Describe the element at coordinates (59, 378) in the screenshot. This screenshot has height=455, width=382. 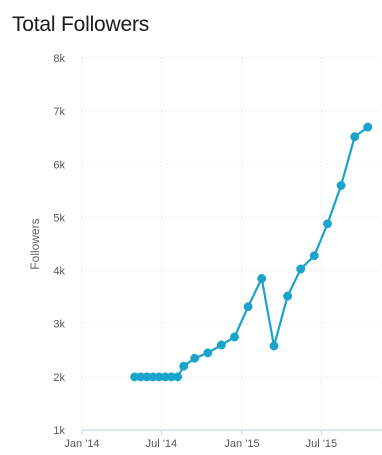
I see `y-tick-label: 2k` at that location.